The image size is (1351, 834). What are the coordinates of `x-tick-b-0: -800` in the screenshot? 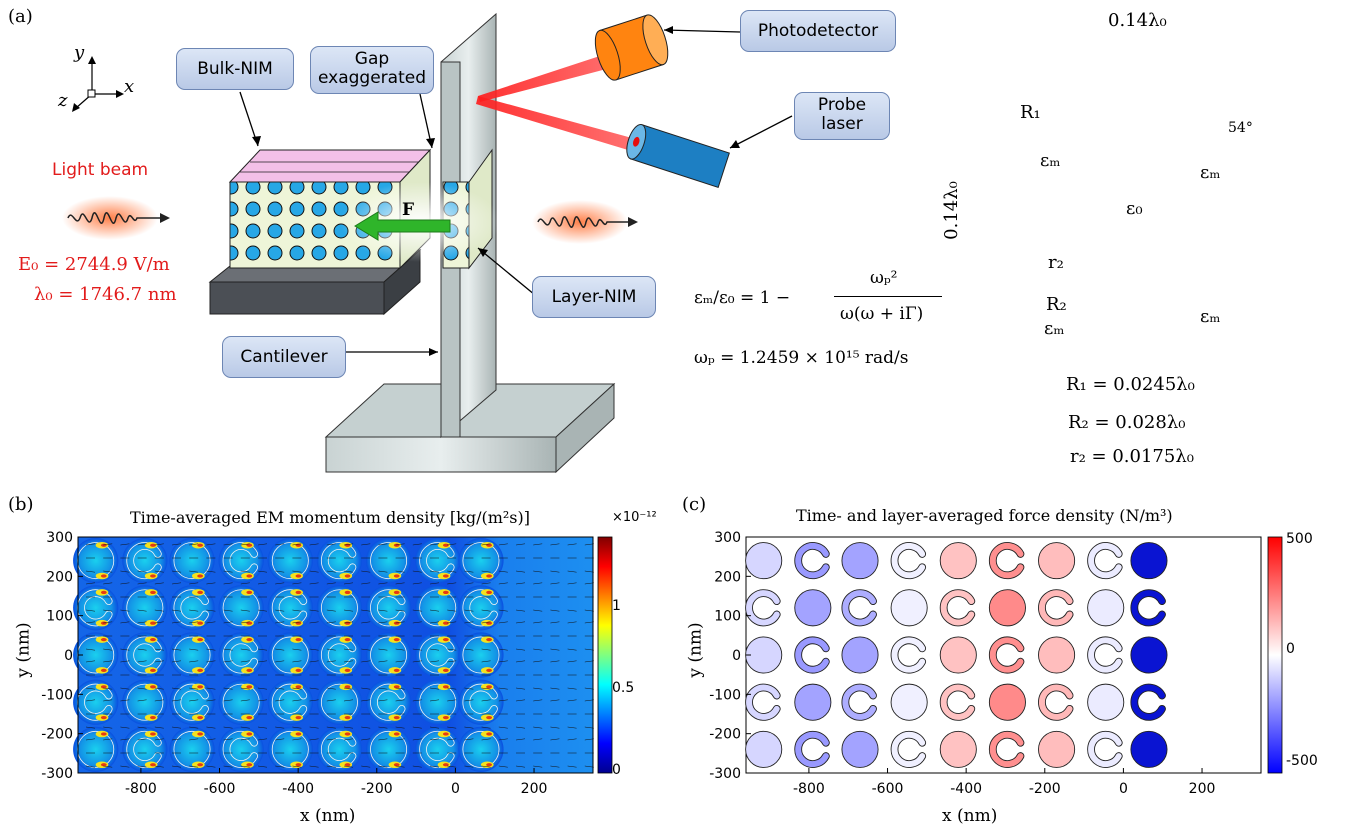 It's located at (141, 789).